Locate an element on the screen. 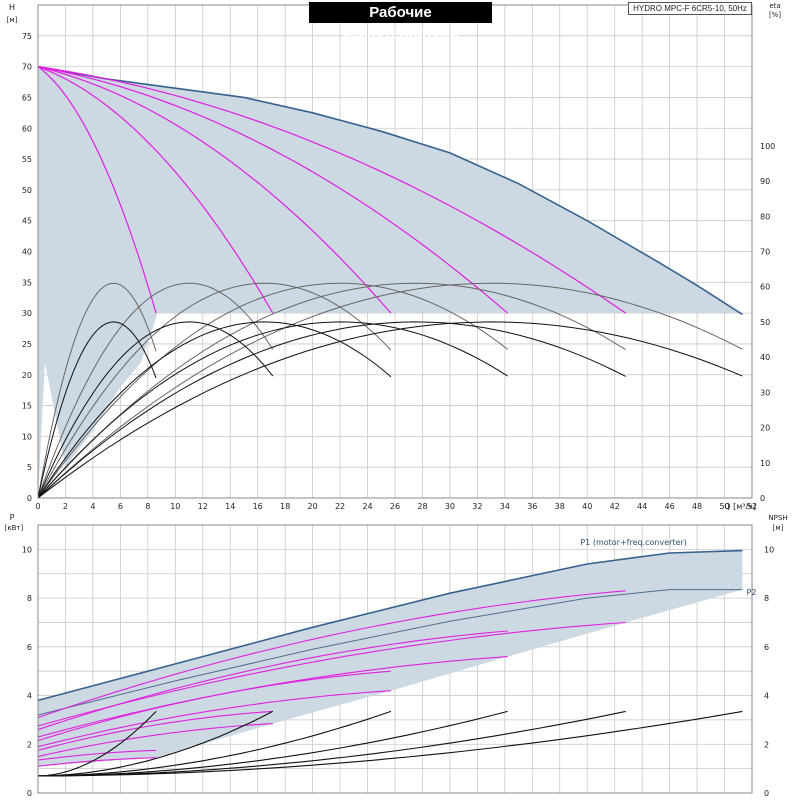 Image resolution: width=800 pixels, height=805 pixels. y2-tick-label: 70 is located at coordinates (765, 252).